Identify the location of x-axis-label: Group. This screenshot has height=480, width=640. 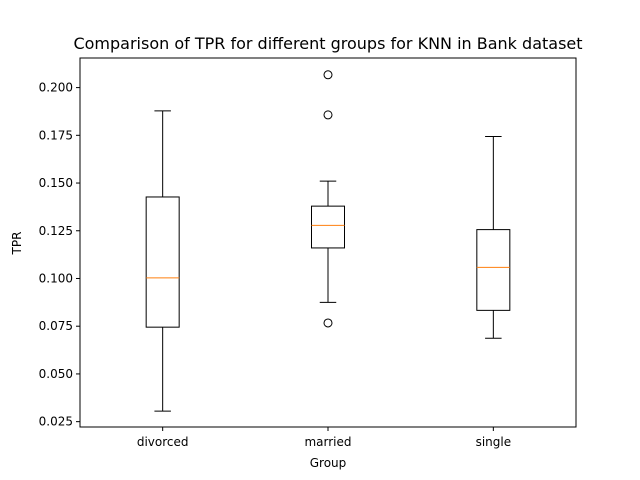
(328, 463).